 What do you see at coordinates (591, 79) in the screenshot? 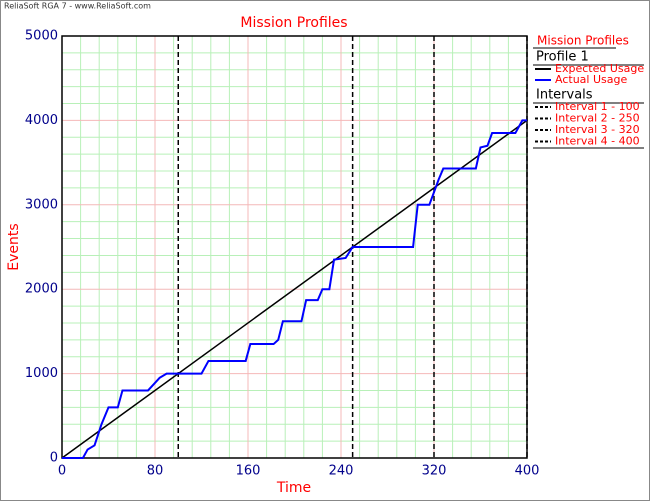
I see `legend-label: Actual Usage` at bounding box center [591, 79].